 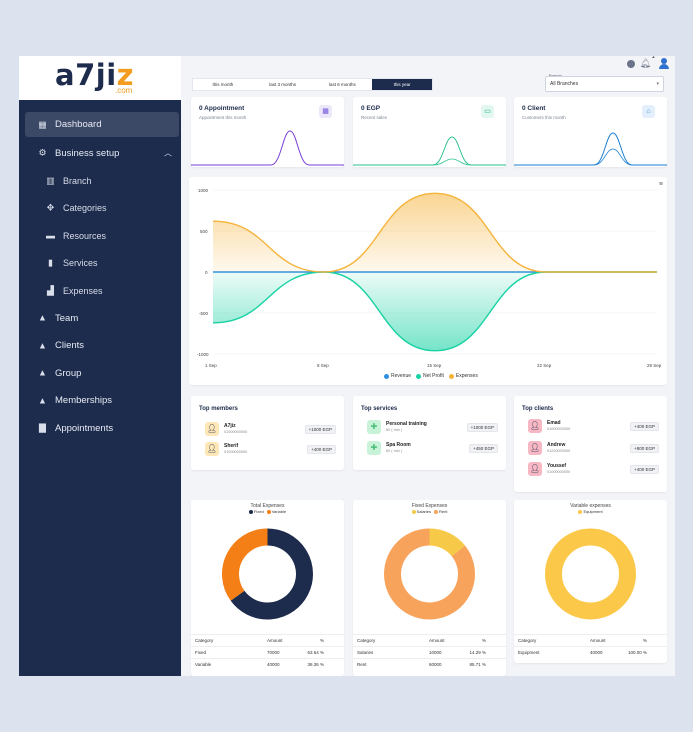 I want to click on legend-expenses: Expenses, so click(x=463, y=376).